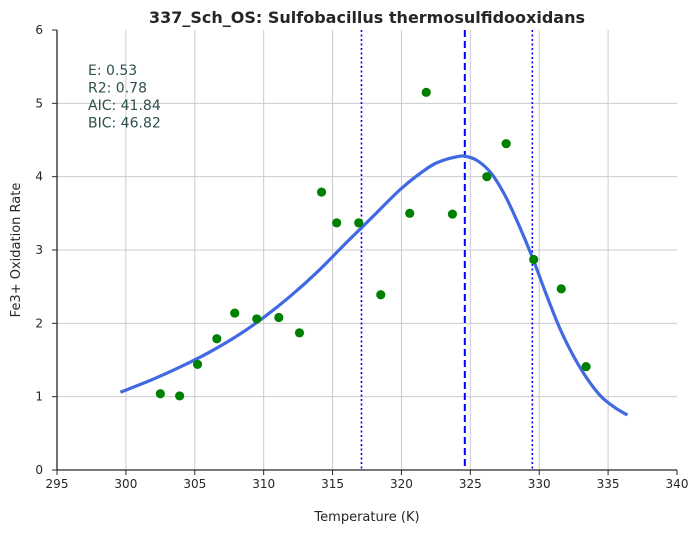 The width and height of the screenshot is (698, 533). Describe the element at coordinates (125, 484) in the screenshot. I see `x-tick-label: 300` at that location.